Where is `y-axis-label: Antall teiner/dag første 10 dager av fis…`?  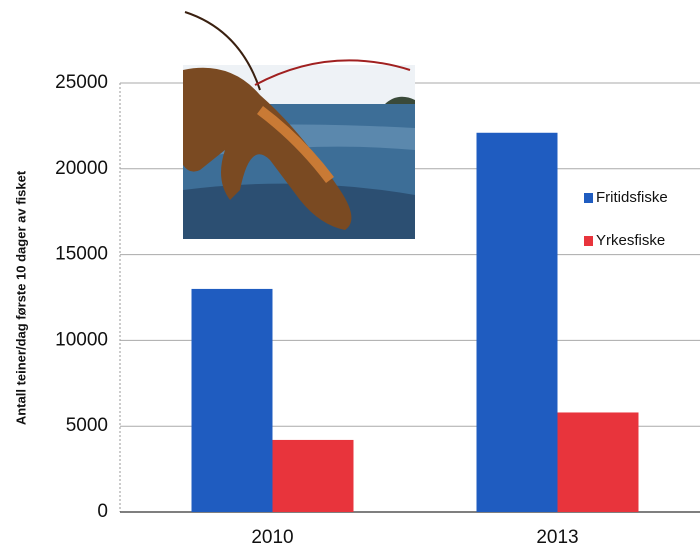
y-axis-label: Antall teiner/dag første 10 dager av fis… is located at coordinates (20, 297).